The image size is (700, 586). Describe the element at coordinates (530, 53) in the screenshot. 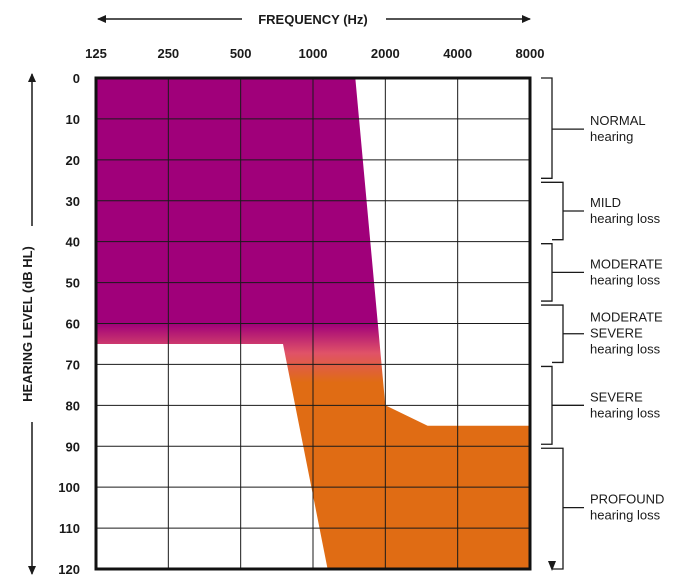

I see `x-tick-label: 8000` at that location.